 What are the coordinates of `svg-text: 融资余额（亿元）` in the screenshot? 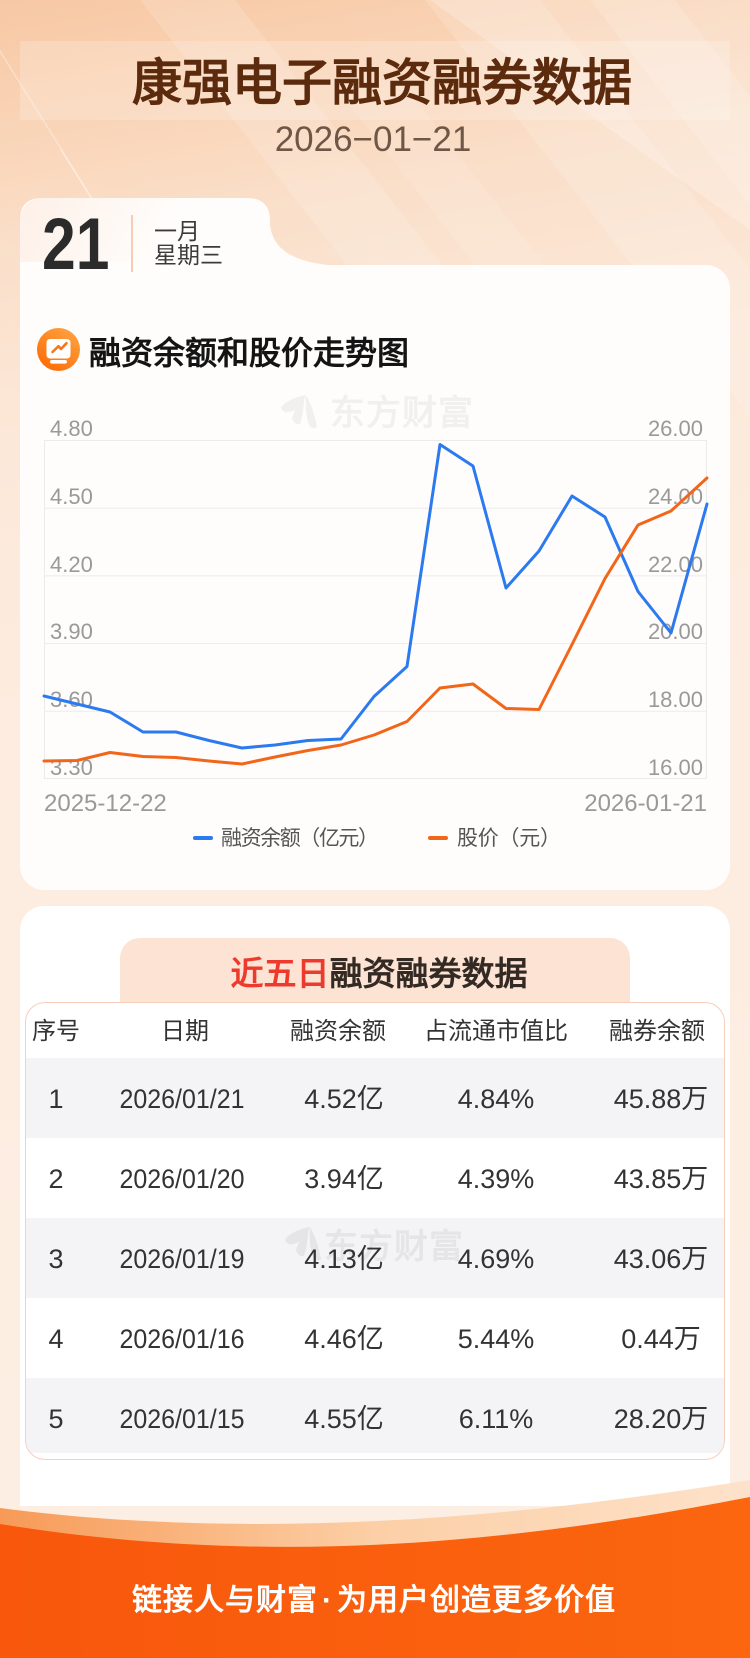 It's located at (300, 838).